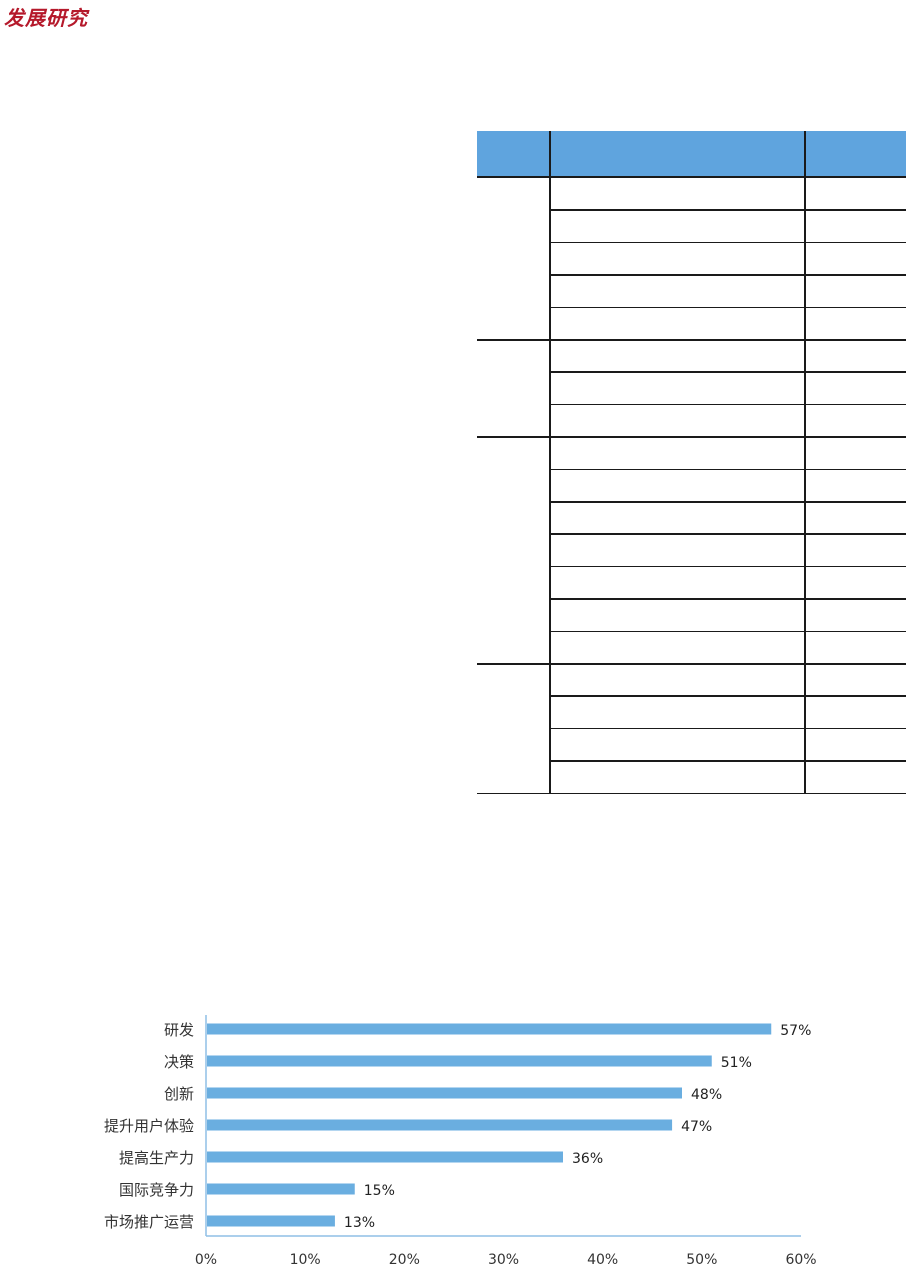 The width and height of the screenshot is (906, 1274). Describe the element at coordinates (691, 177) in the screenshot. I see `header-bottom-border` at that location.